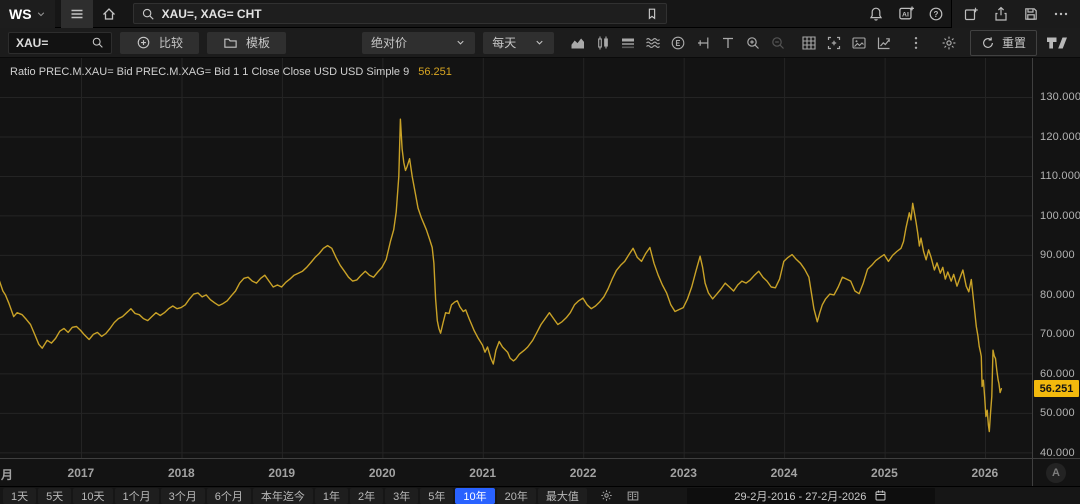  What do you see at coordinates (516, 495) in the screenshot?
I see `range-button-20年: 20年` at bounding box center [516, 495].